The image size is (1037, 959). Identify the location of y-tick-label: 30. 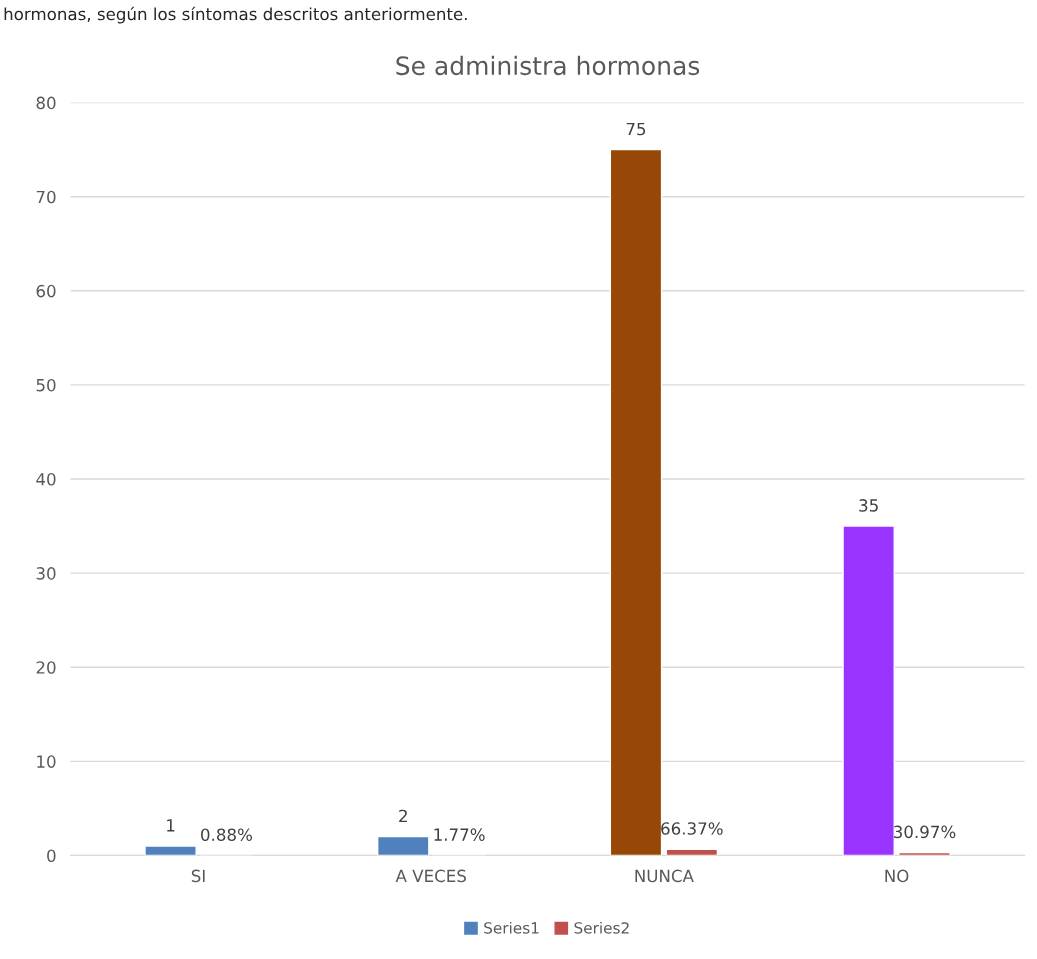
(46, 573).